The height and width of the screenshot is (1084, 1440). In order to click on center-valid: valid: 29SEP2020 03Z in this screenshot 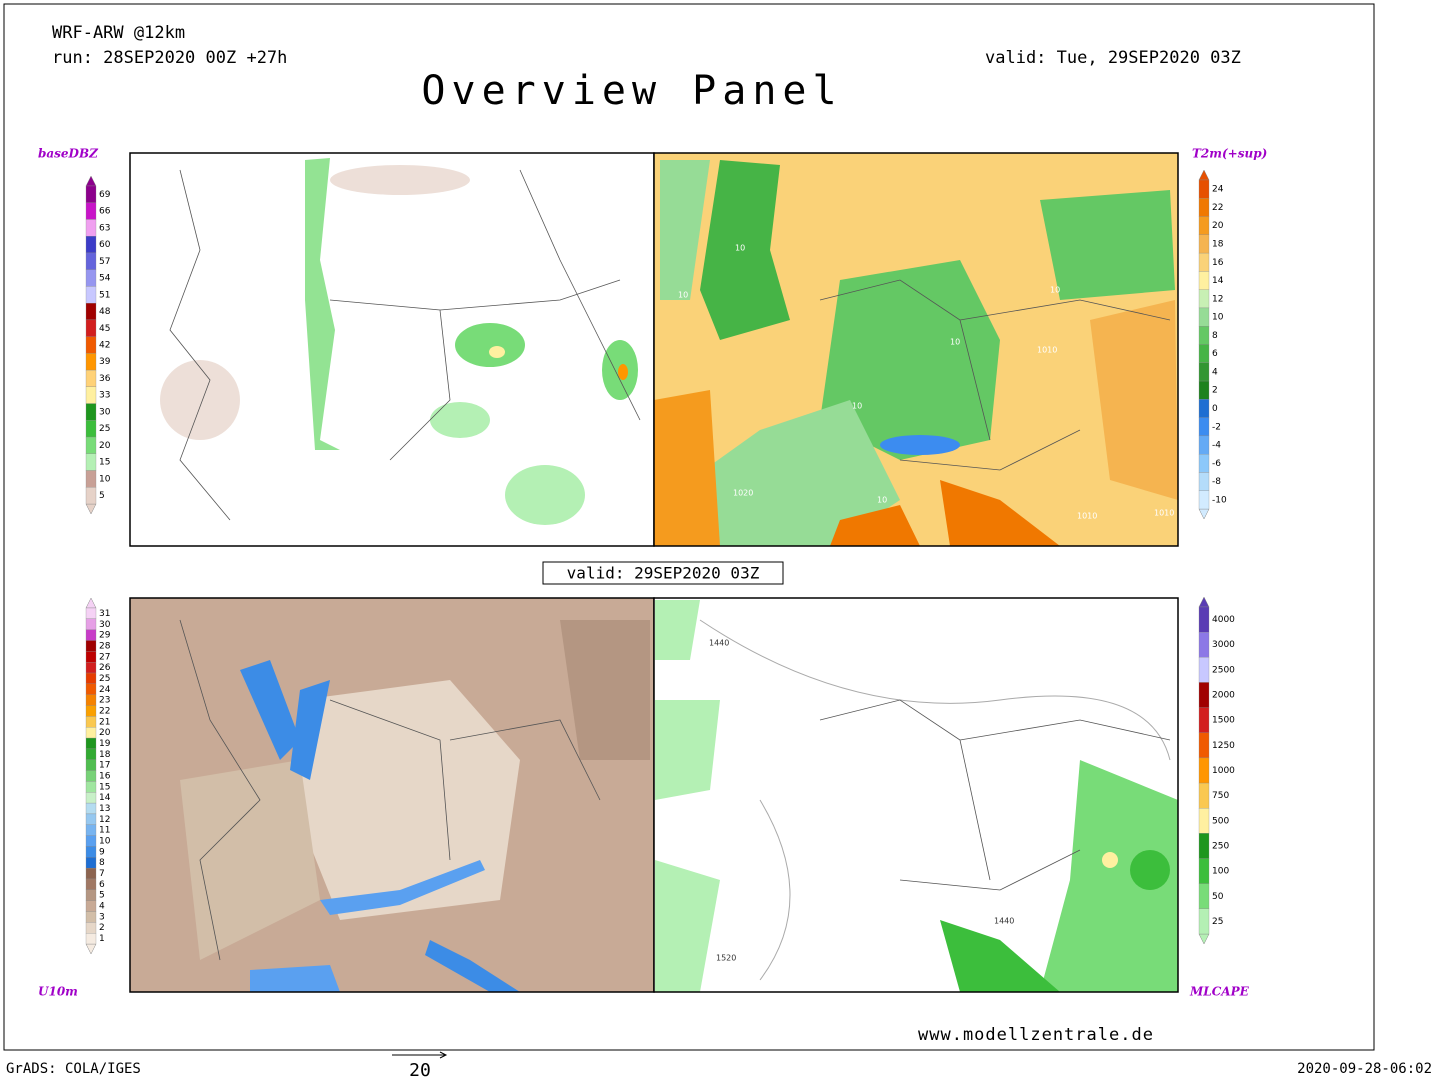, I will do `click(663, 573)`.